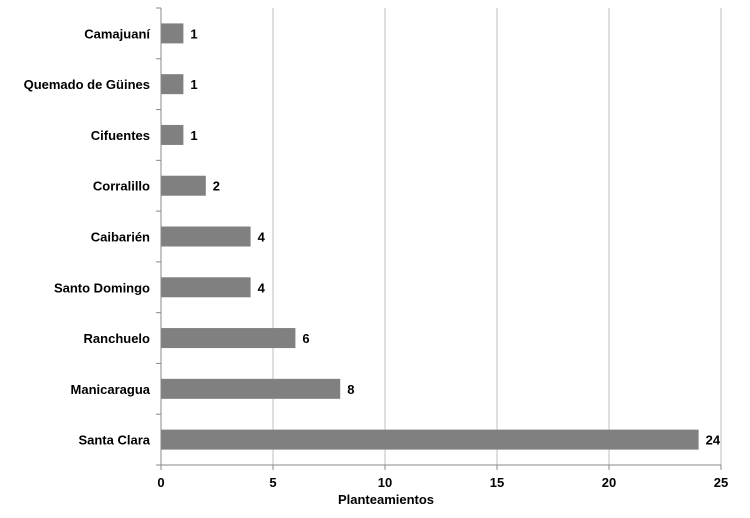 The image size is (750, 518). Describe the element at coordinates (350, 389) in the screenshot. I see `data-label: 8` at that location.